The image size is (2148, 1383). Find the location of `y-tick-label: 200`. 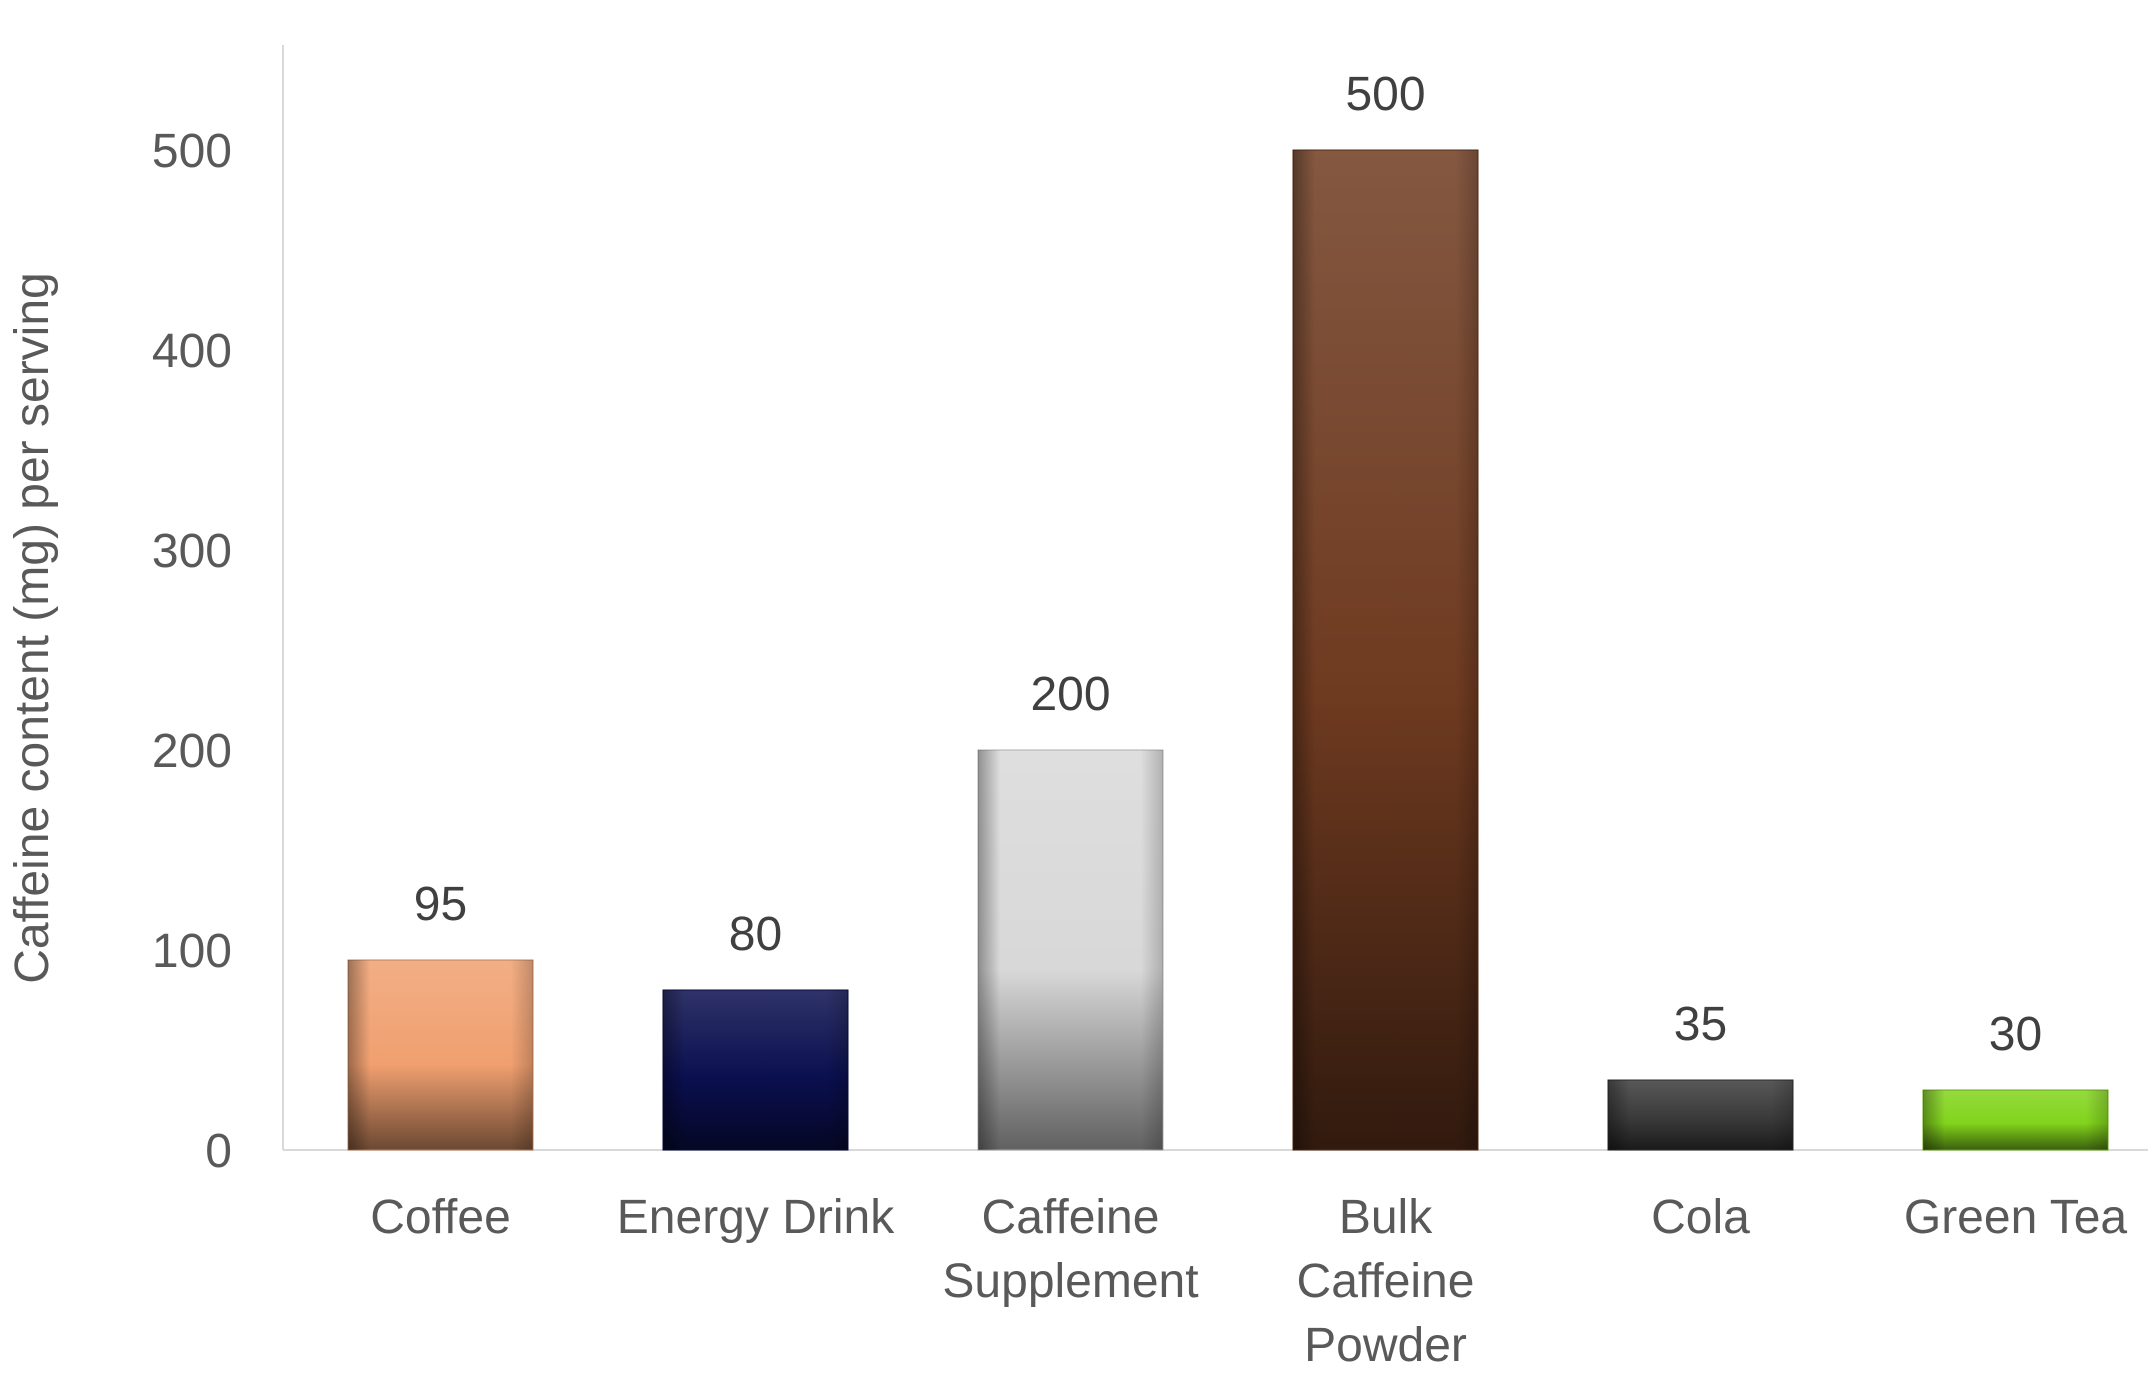

y-tick-label: 200 is located at coordinates (192, 751).